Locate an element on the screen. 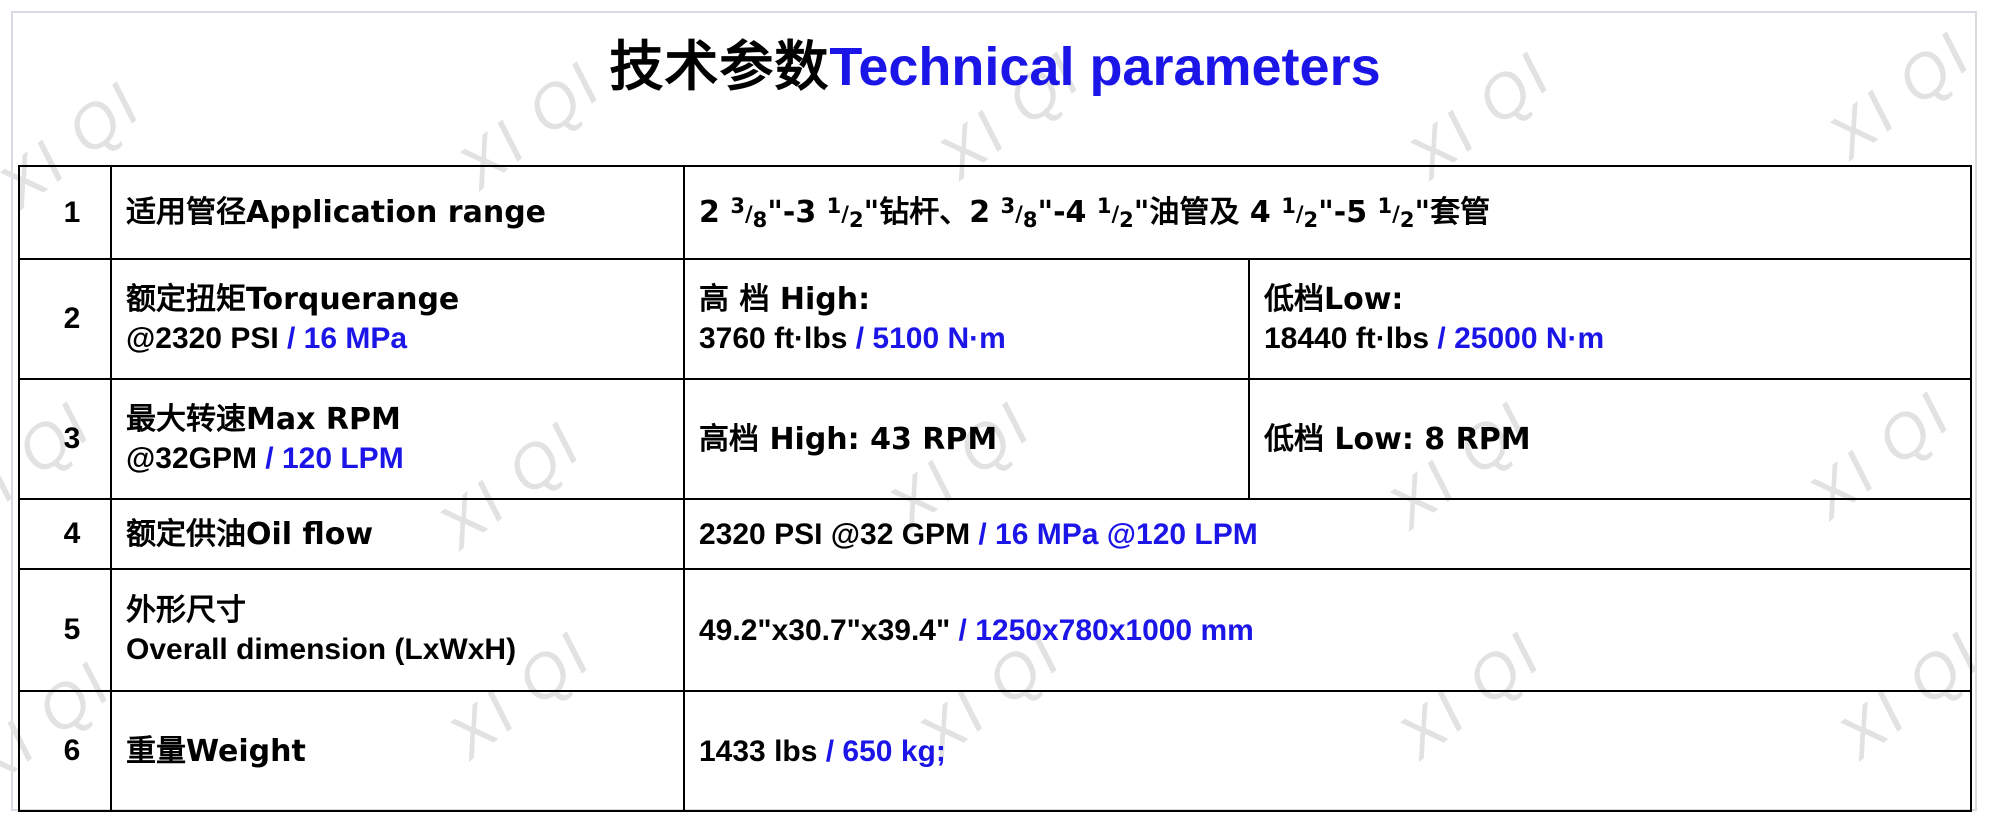 This screenshot has width=1990, height=816. low-gear-title: 低档Low: is located at coordinates (1333, 299).